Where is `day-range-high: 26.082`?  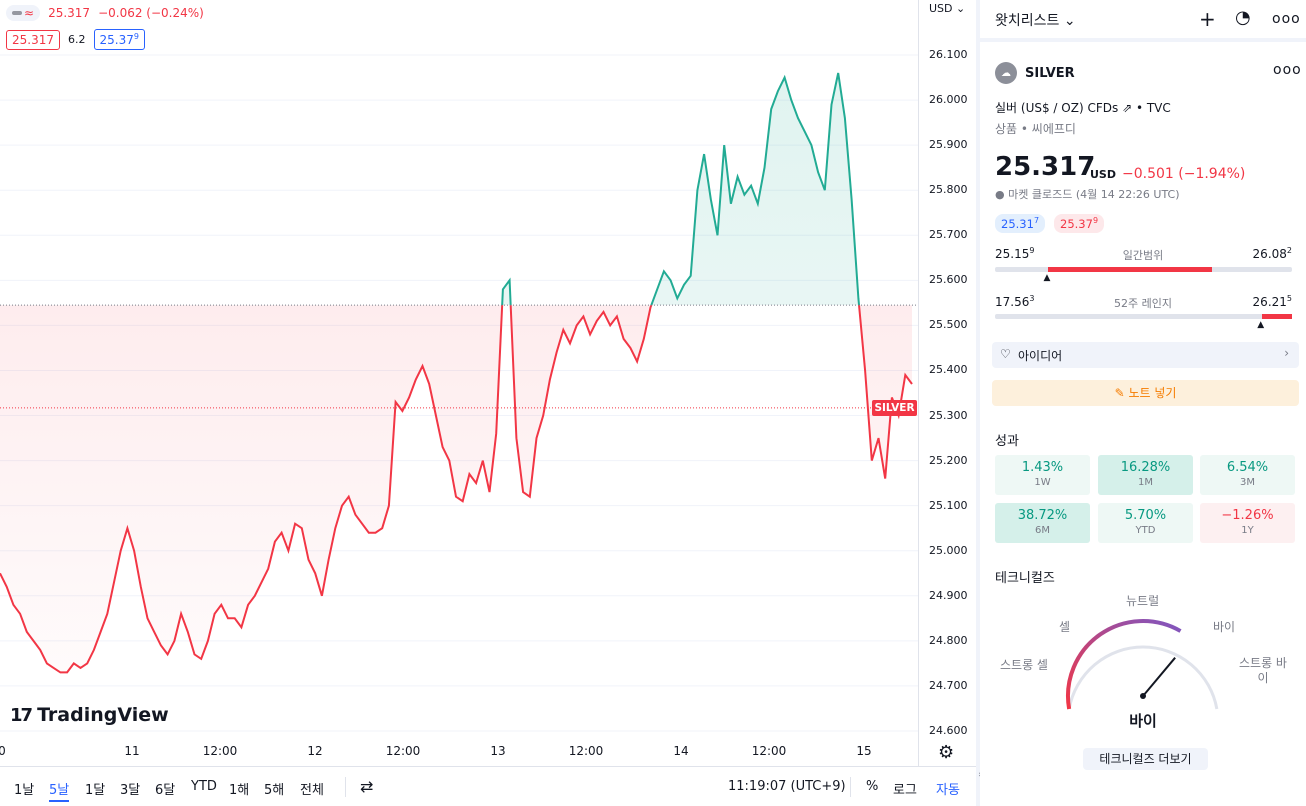
day-range-high: 26.082 is located at coordinates (1272, 253).